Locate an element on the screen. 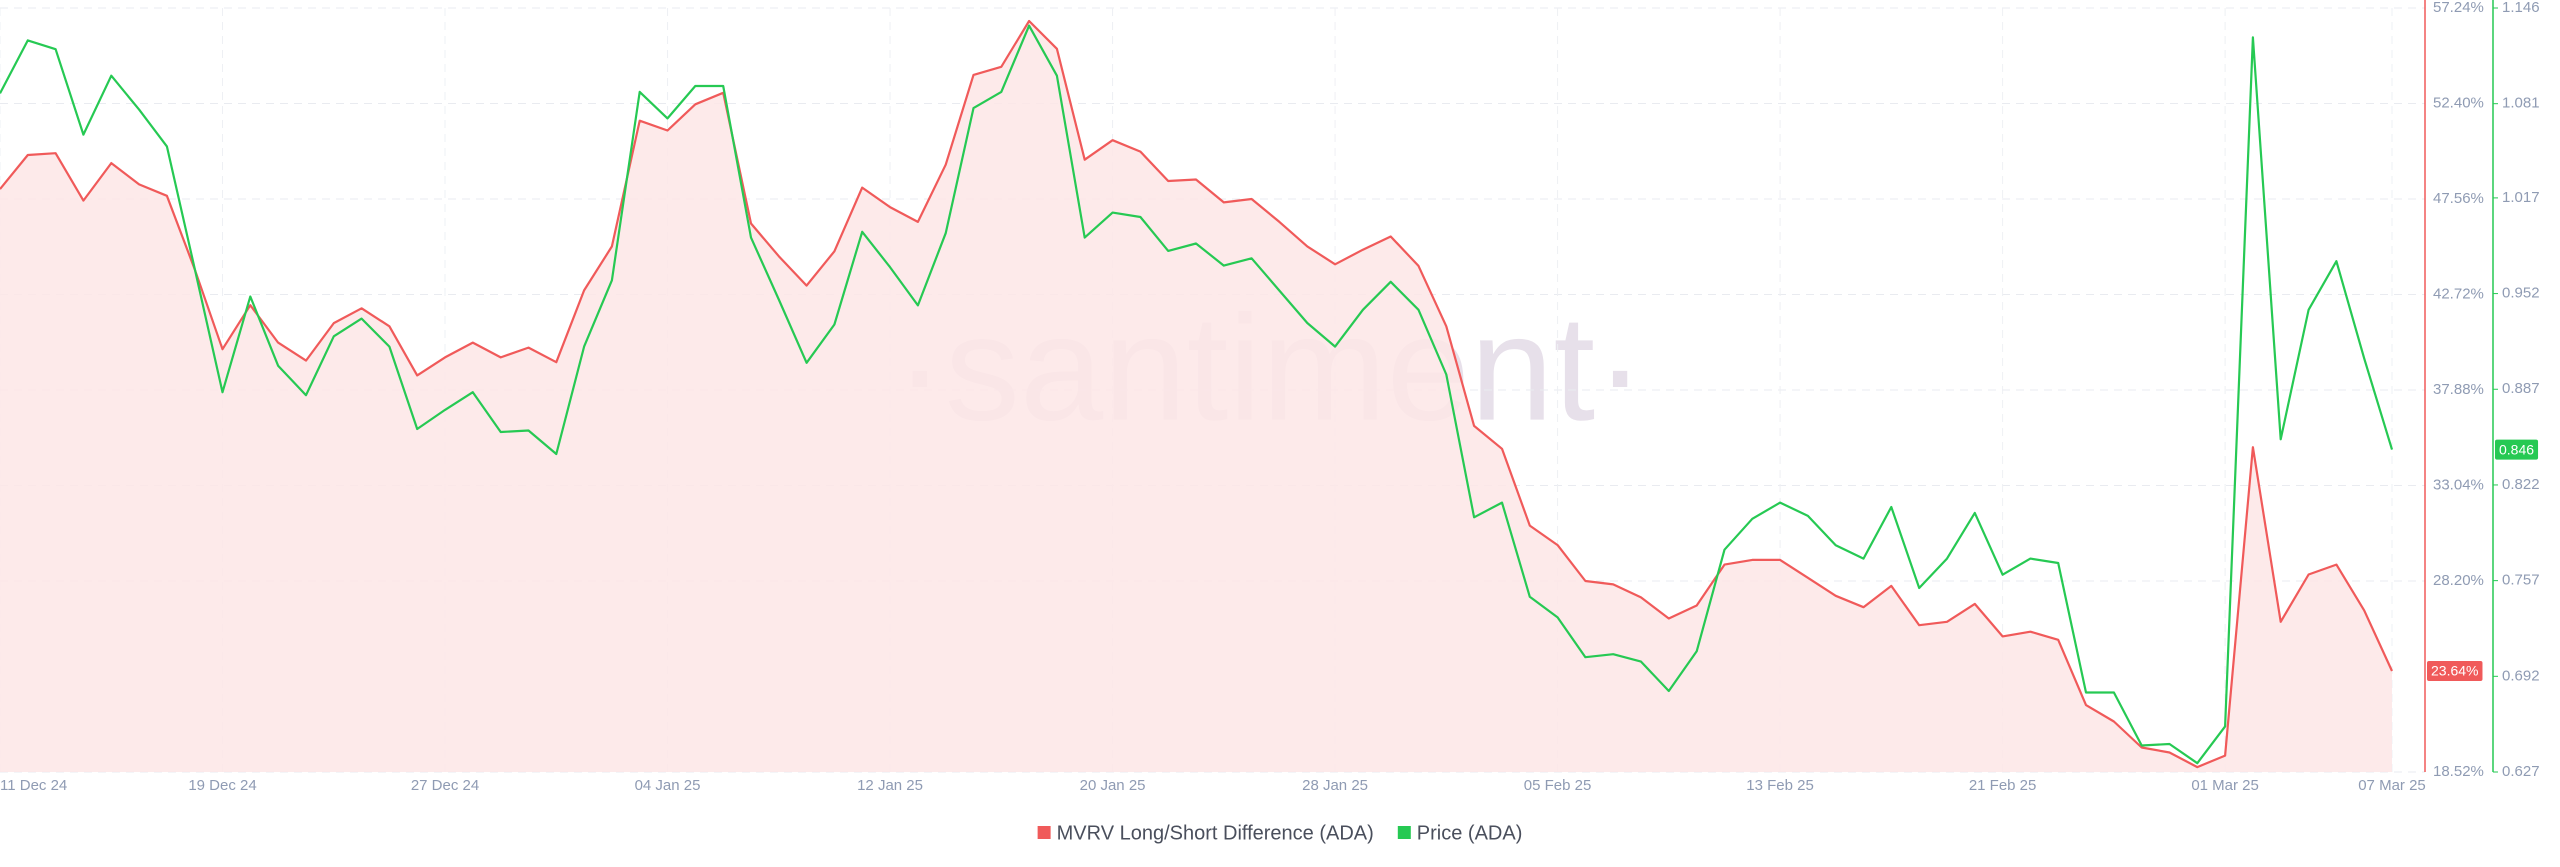  x-tick-label: 12 Jan 25 is located at coordinates (890, 785).